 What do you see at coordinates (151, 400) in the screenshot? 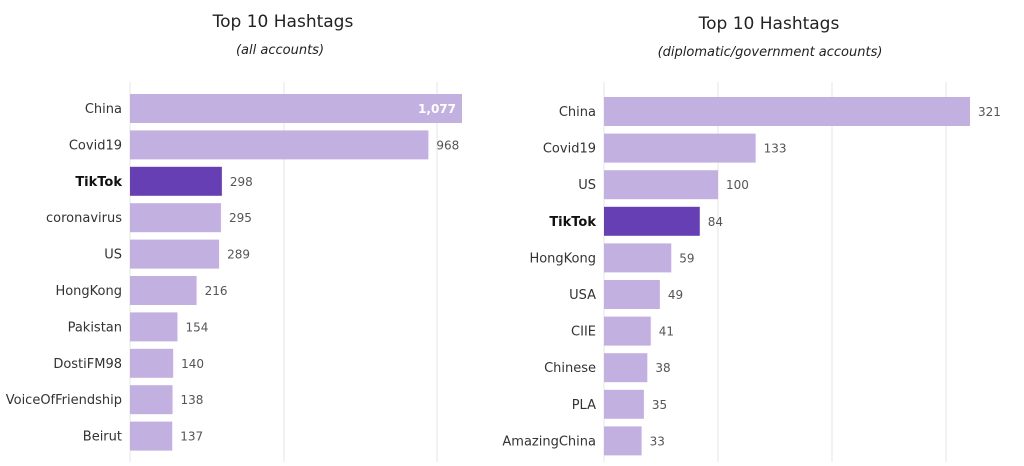
I see `bar-voiceoffriendship` at bounding box center [151, 400].